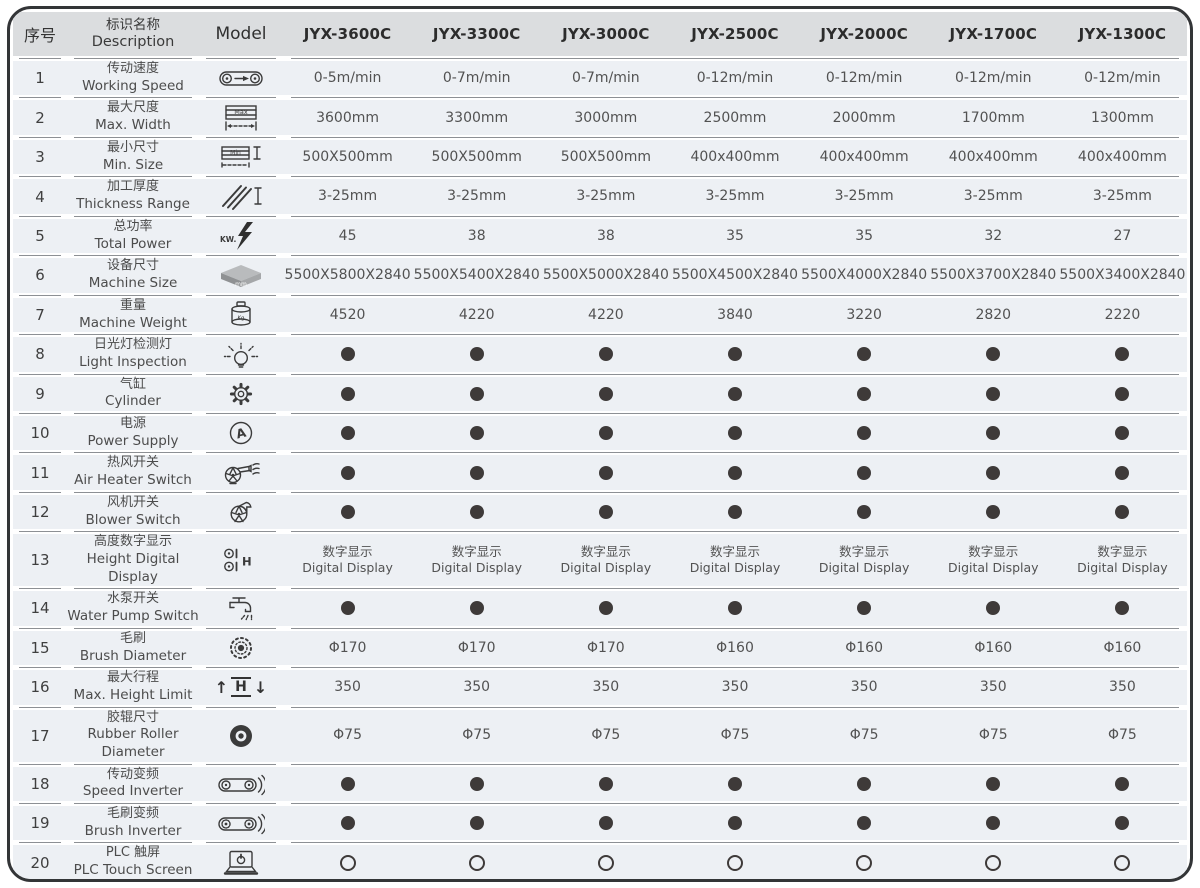 The width and height of the screenshot is (1200, 888). What do you see at coordinates (133, 830) in the screenshot?
I see `row-label-en: Brush Inverter` at bounding box center [133, 830].